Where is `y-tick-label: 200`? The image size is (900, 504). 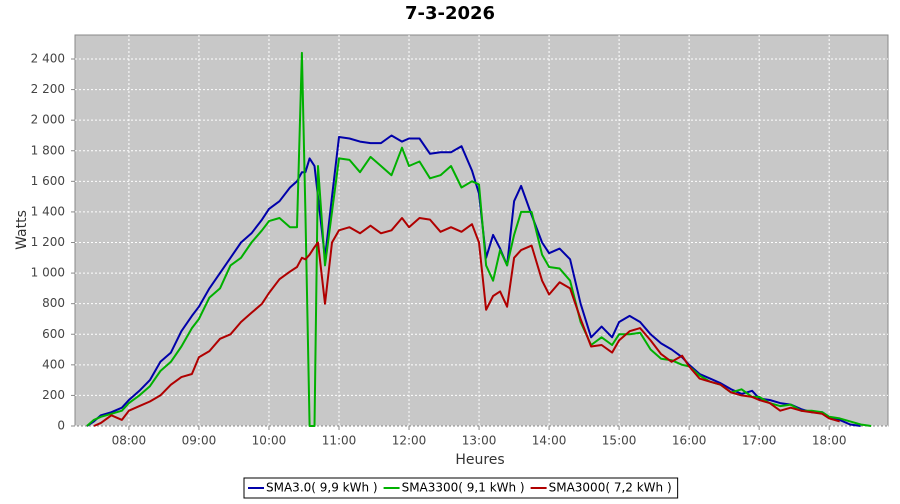
y-tick-label: 200 is located at coordinates (53, 395).